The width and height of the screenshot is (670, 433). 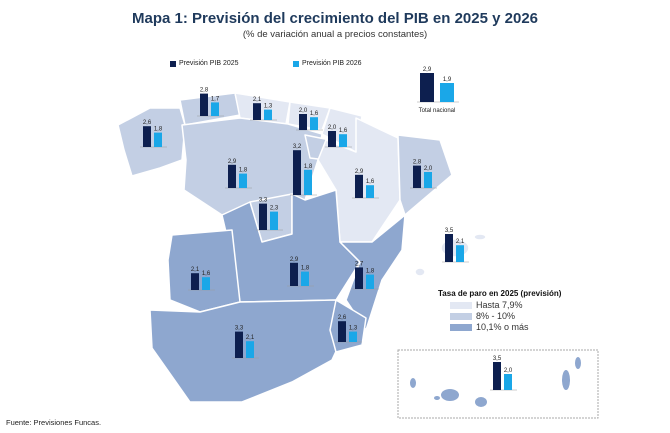 I want to click on region-baleares-ibiza, so click(x=420, y=272).